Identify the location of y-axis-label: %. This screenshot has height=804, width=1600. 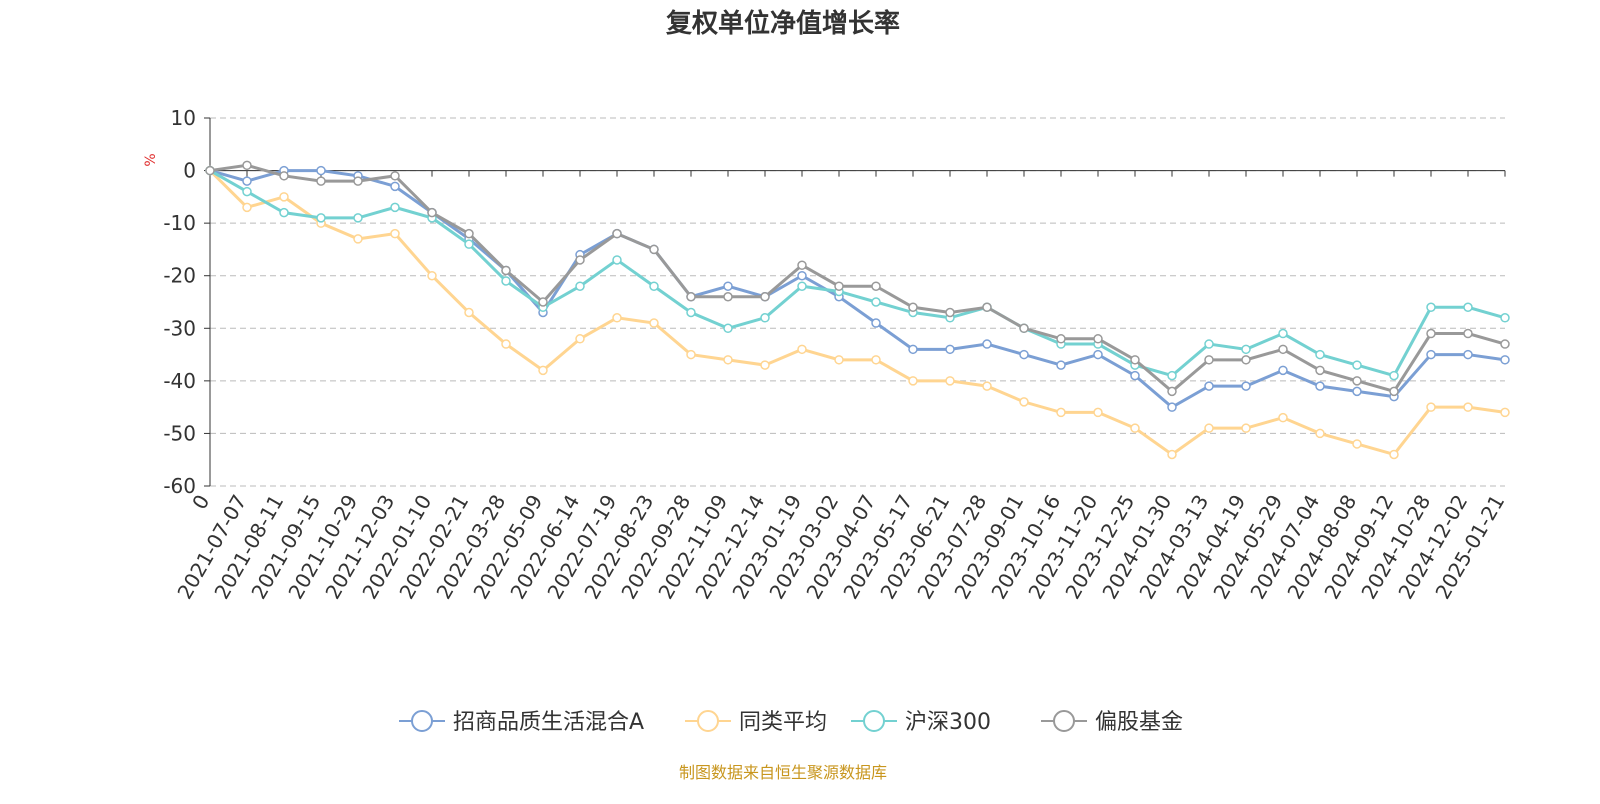
(151, 159).